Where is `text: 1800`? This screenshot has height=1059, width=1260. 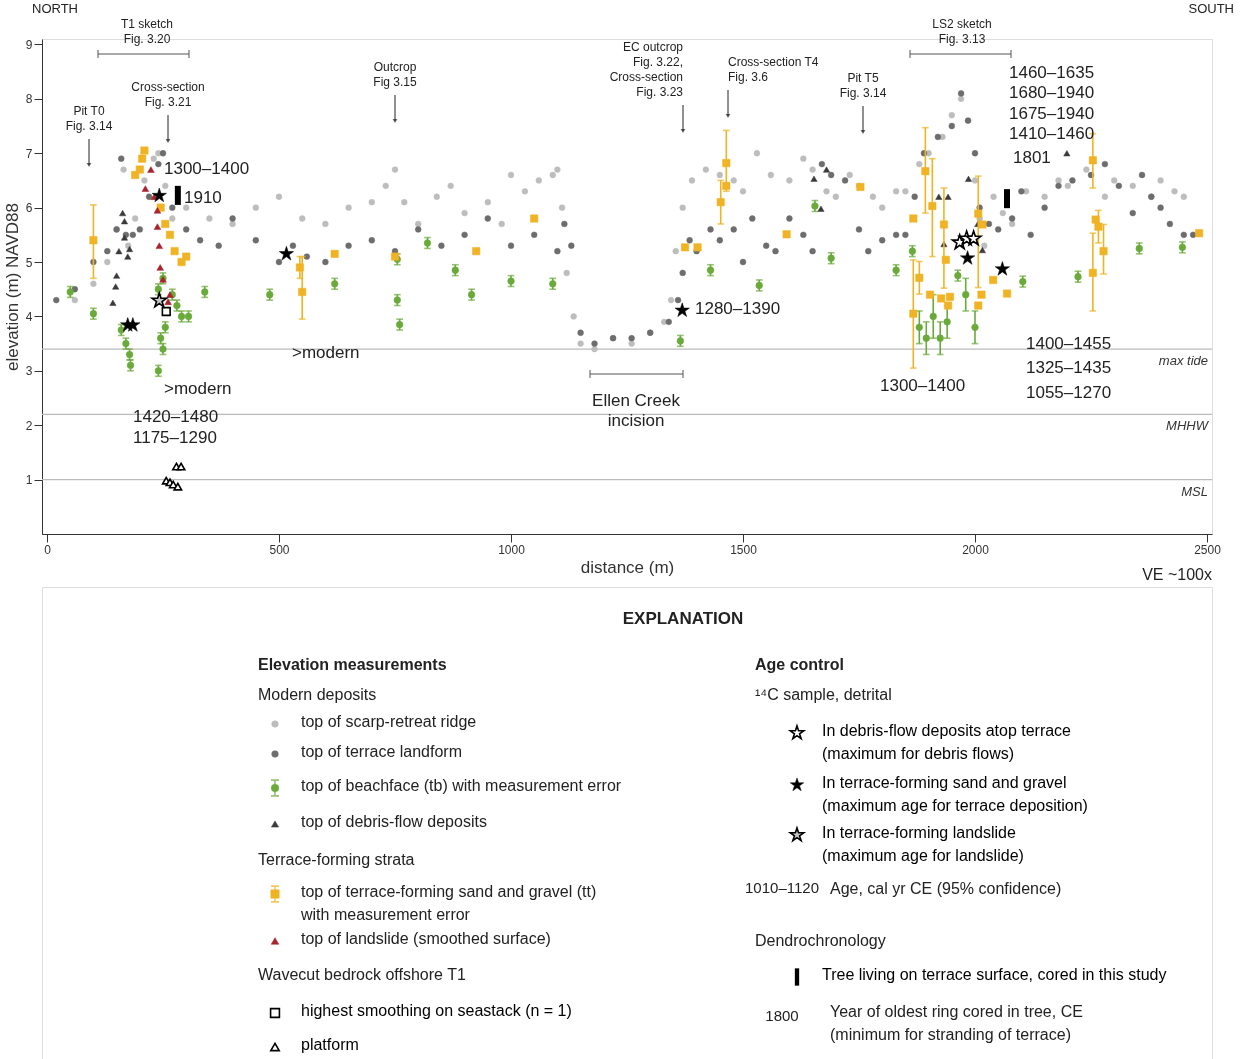
text: 1800 is located at coordinates (782, 1015).